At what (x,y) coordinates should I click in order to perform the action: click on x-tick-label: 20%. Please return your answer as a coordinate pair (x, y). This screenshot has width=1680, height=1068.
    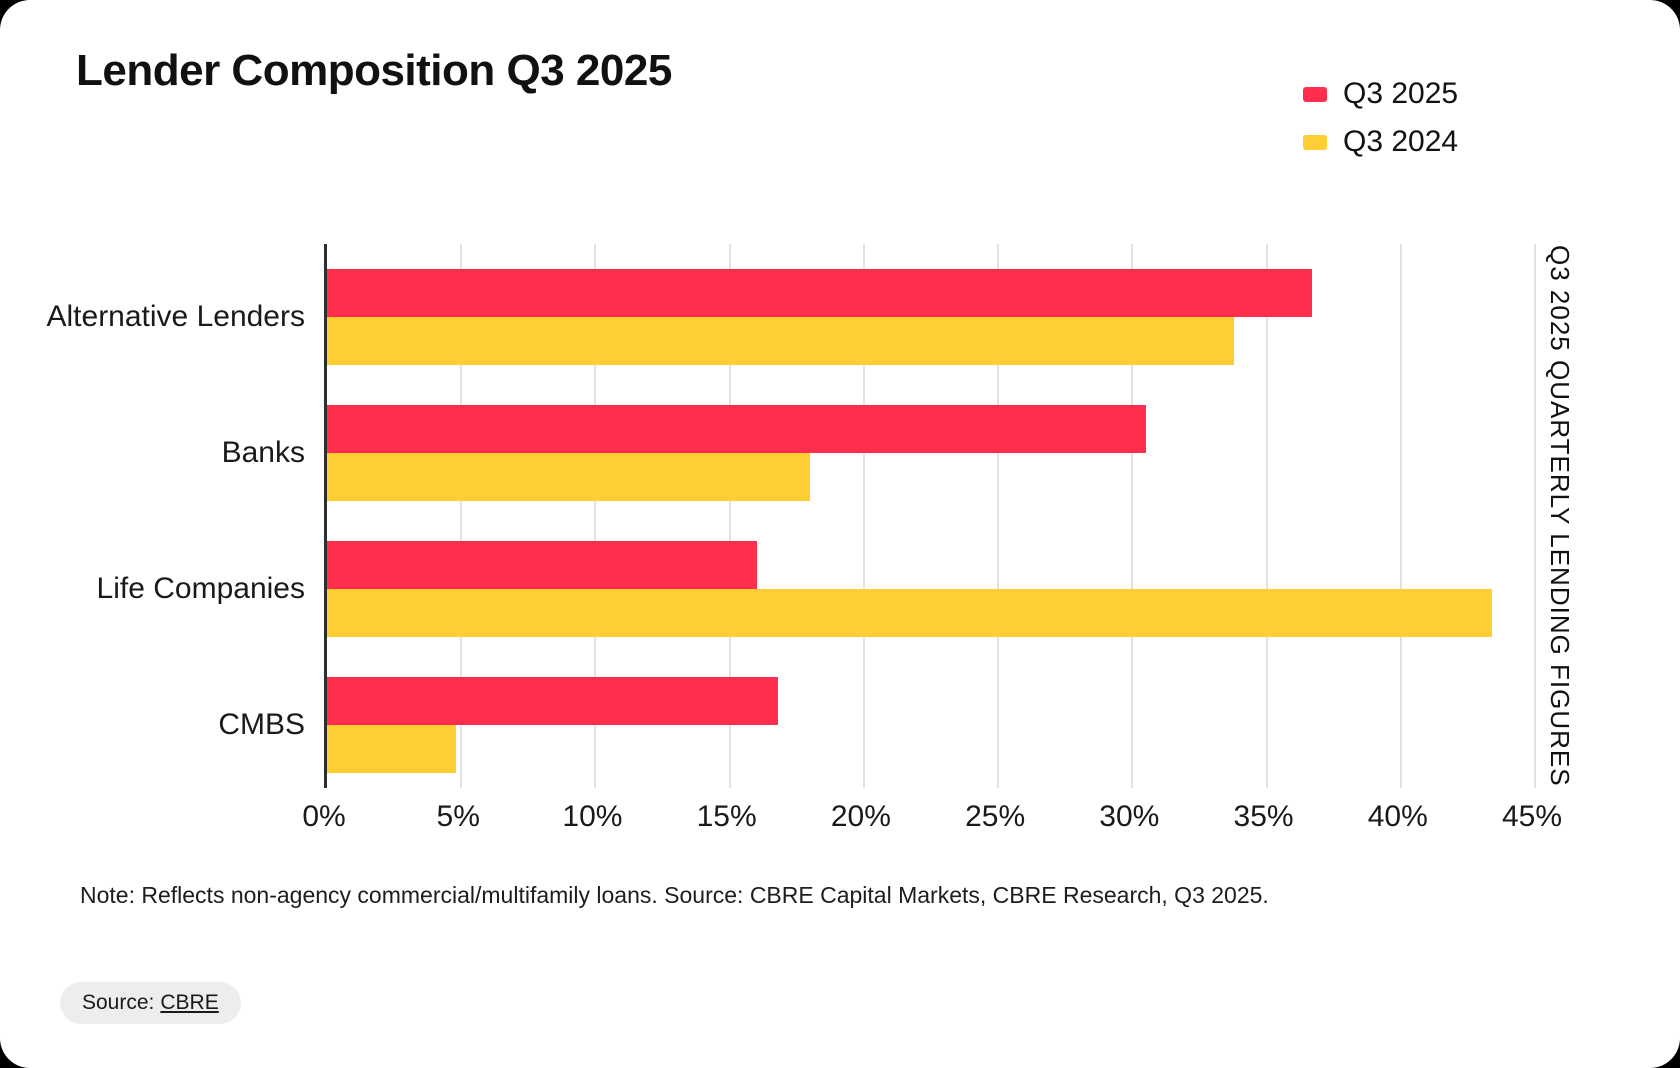
    Looking at the image, I should click on (860, 816).